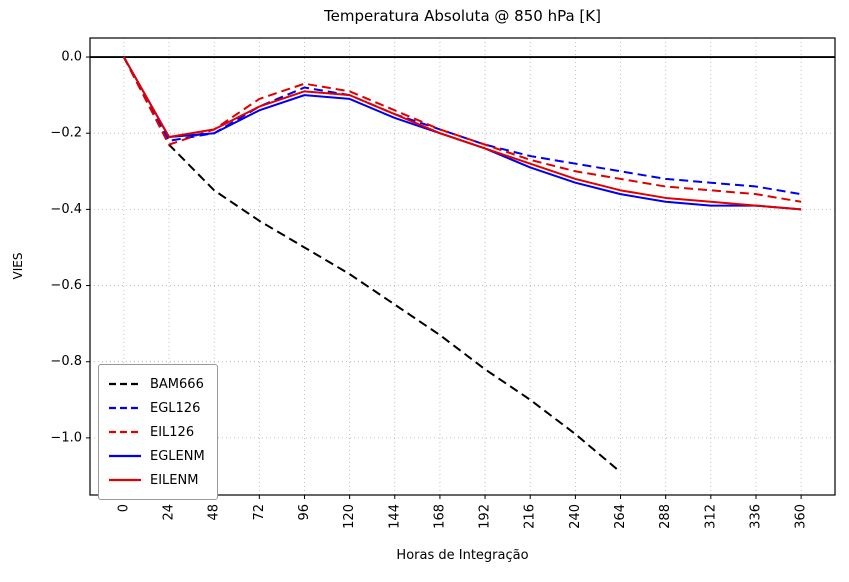  I want to click on x-tick-label: 312, so click(710, 516).